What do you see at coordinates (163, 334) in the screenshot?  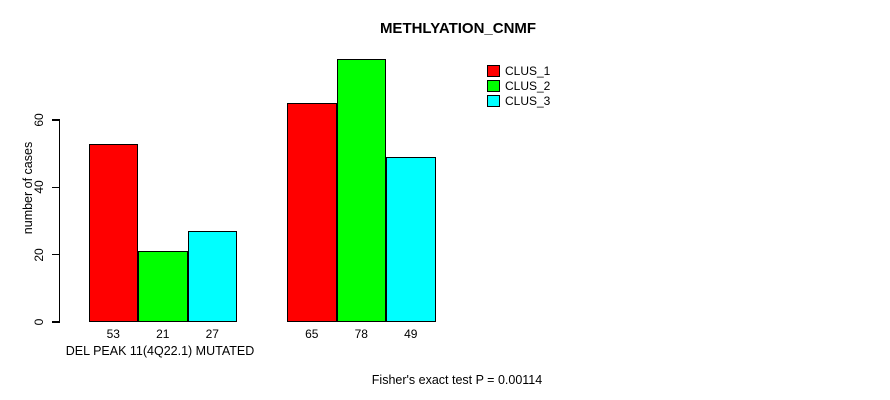 I see `bar-value-label: 21` at bounding box center [163, 334].